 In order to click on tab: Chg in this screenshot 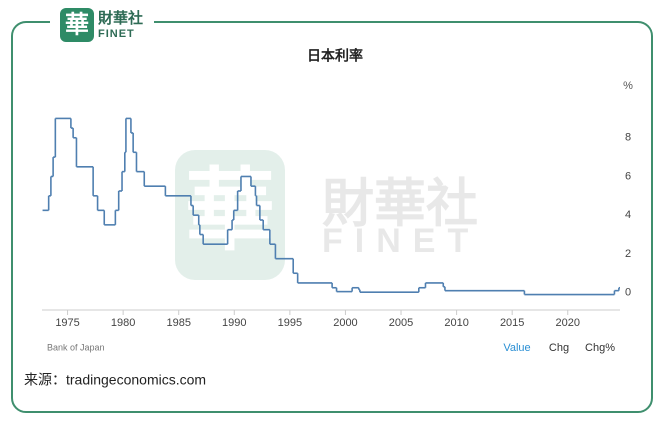, I will do `click(559, 348)`.